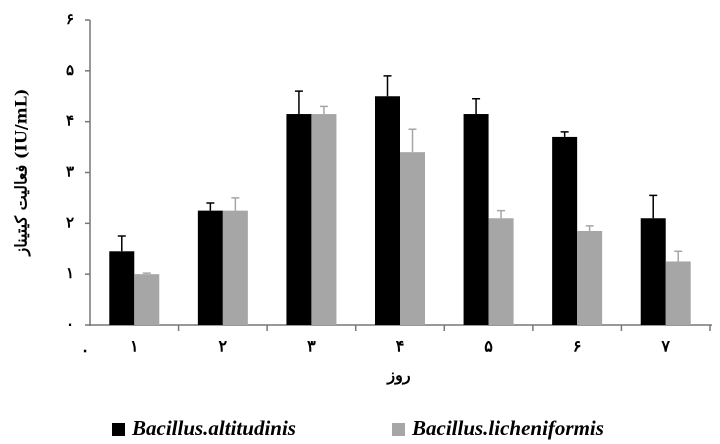 The image size is (720, 444). Describe the element at coordinates (665, 346) in the screenshot. I see `x-tick-label: ۷` at that location.